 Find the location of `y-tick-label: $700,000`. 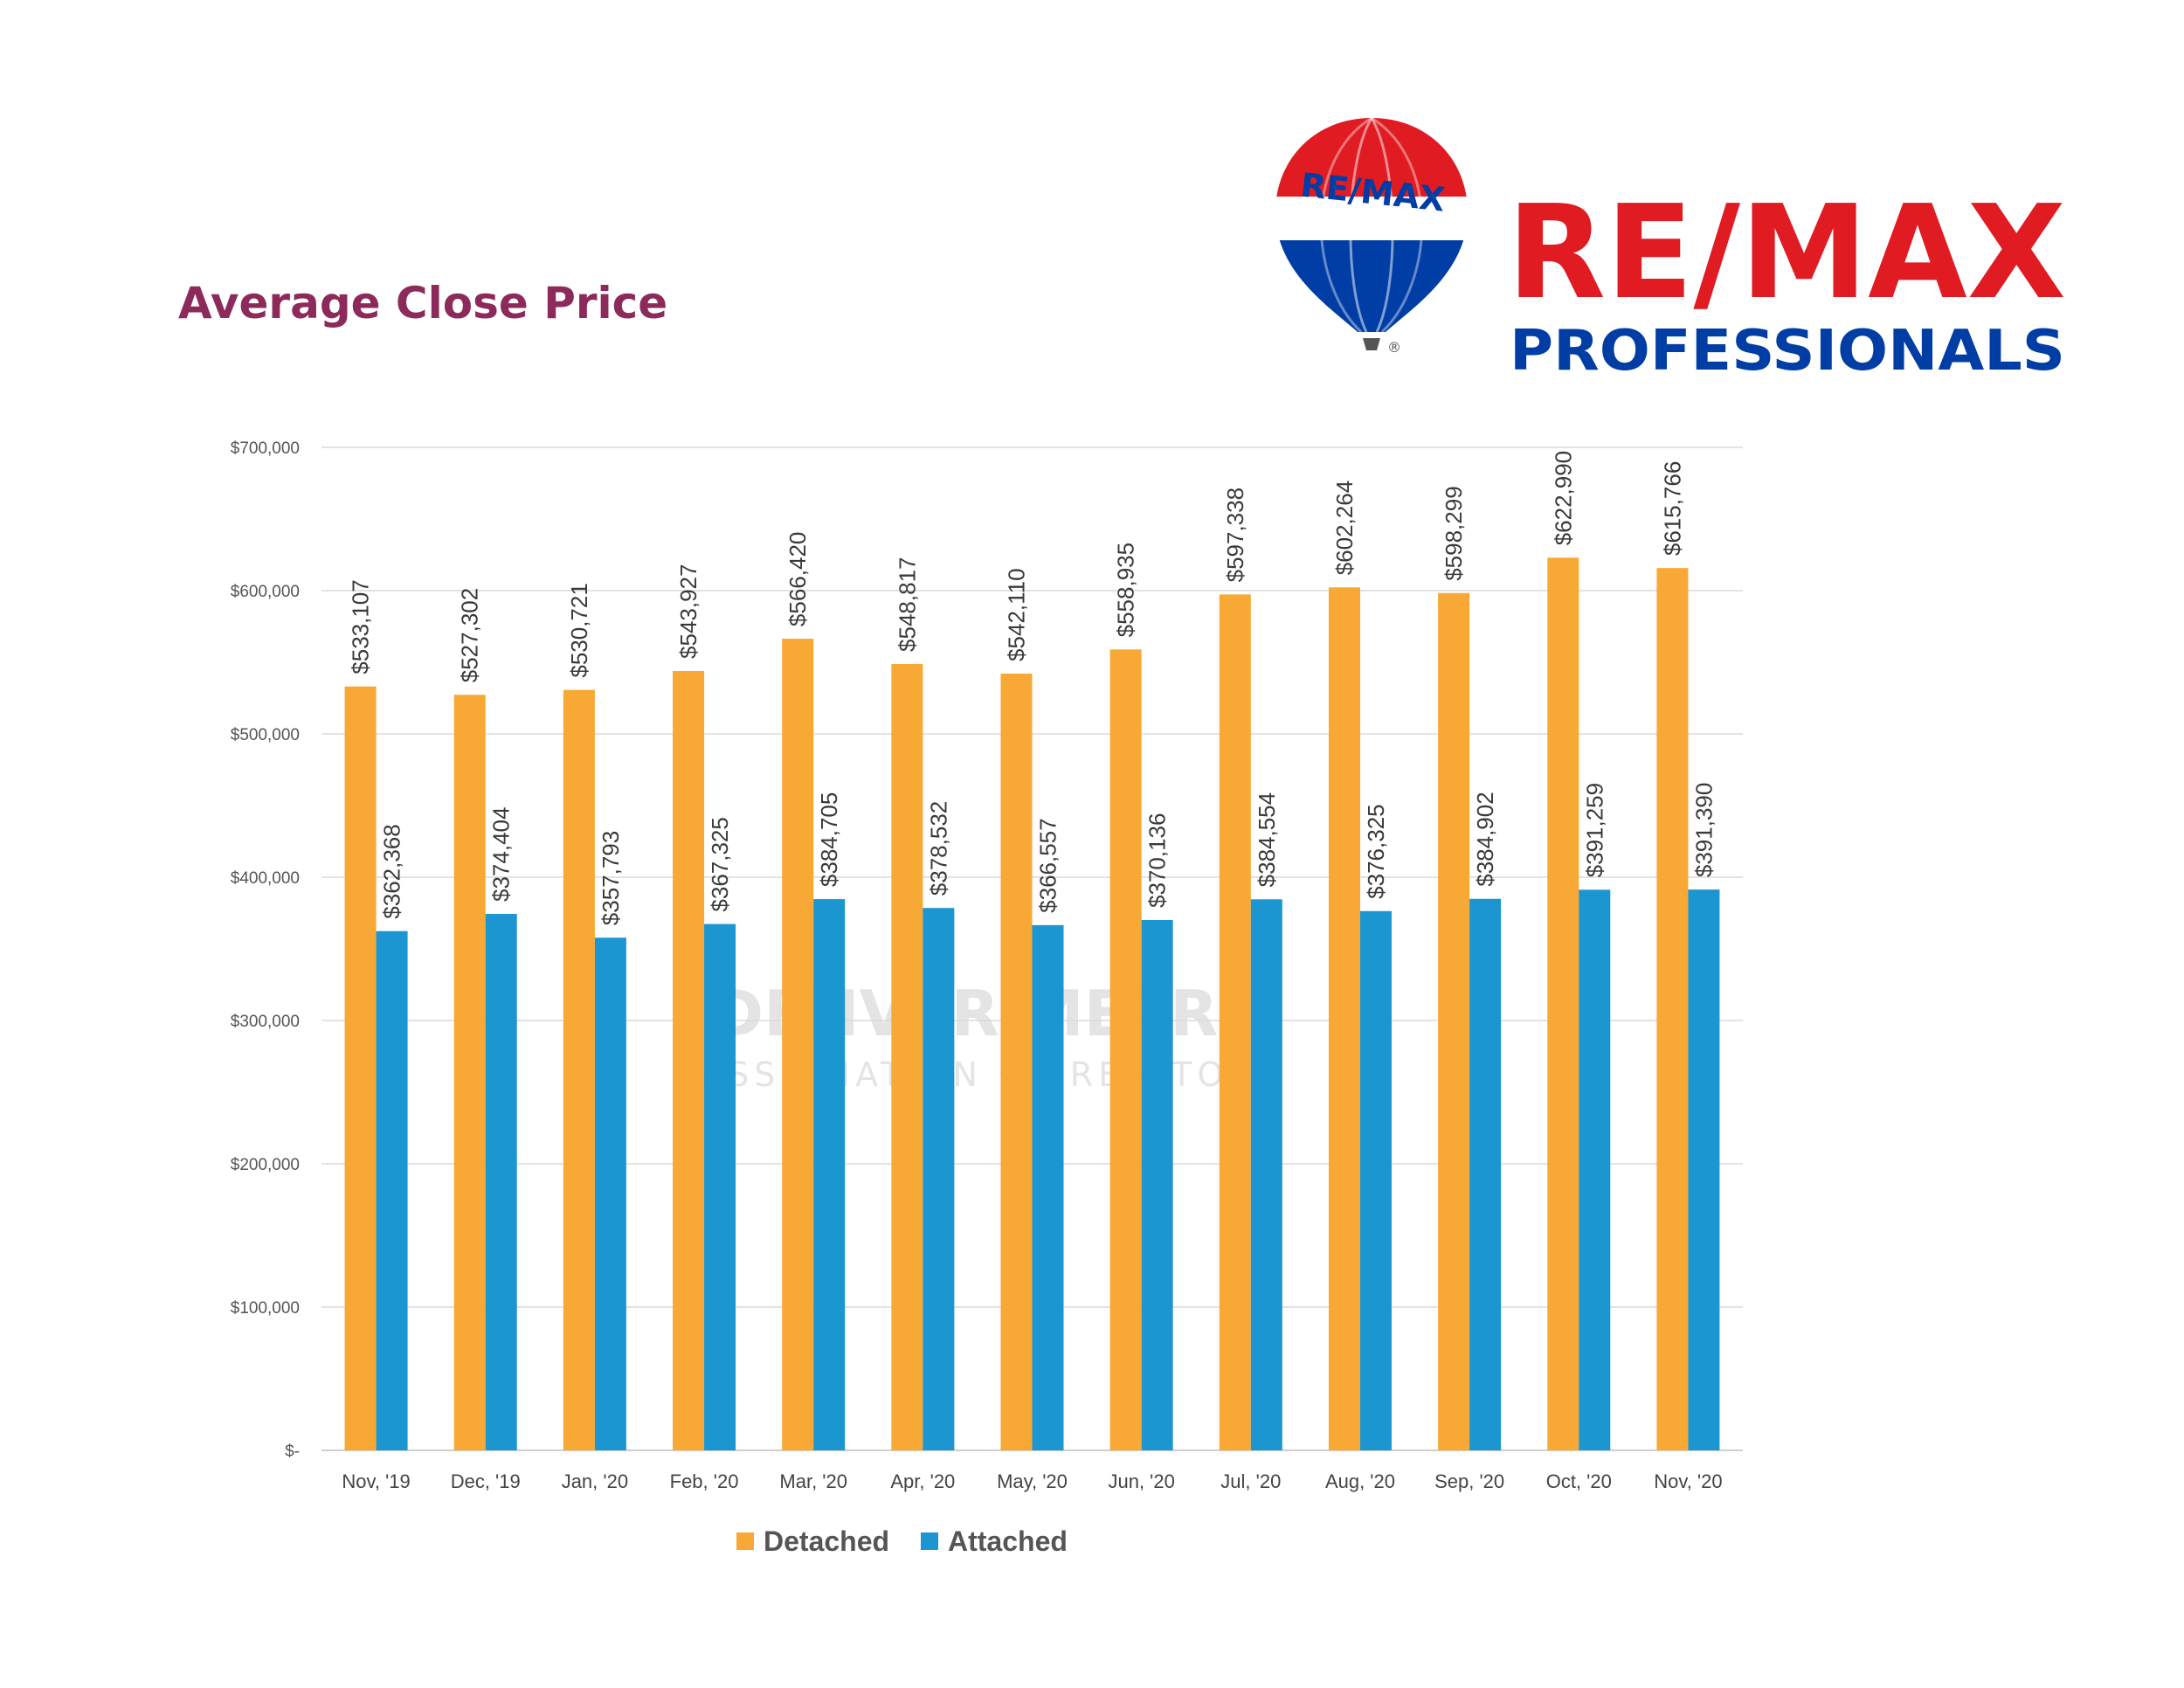

y-tick-label: $700,000 is located at coordinates (265, 448).